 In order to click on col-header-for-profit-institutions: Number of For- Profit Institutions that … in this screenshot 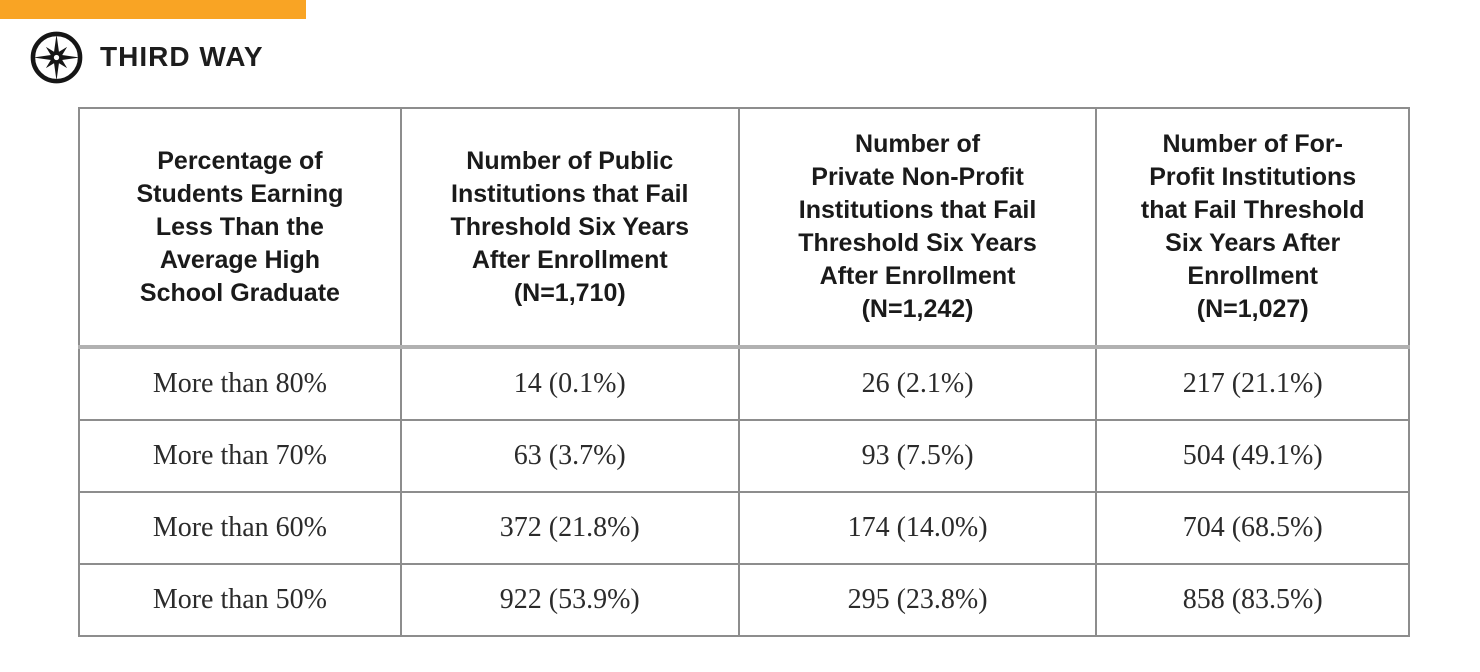, I will do `click(1252, 228)`.